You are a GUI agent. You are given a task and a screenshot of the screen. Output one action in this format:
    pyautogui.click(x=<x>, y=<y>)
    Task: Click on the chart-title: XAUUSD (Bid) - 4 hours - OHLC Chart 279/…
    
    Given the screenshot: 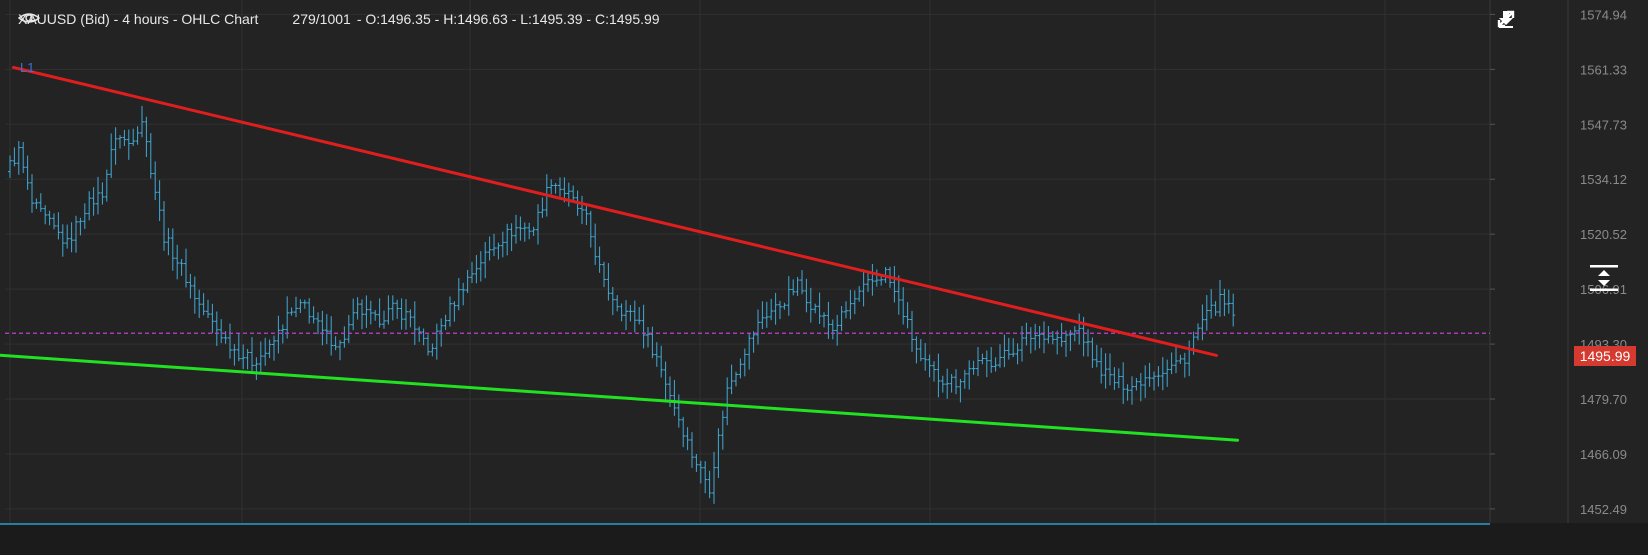 What is the action you would take?
    pyautogui.click(x=339, y=19)
    